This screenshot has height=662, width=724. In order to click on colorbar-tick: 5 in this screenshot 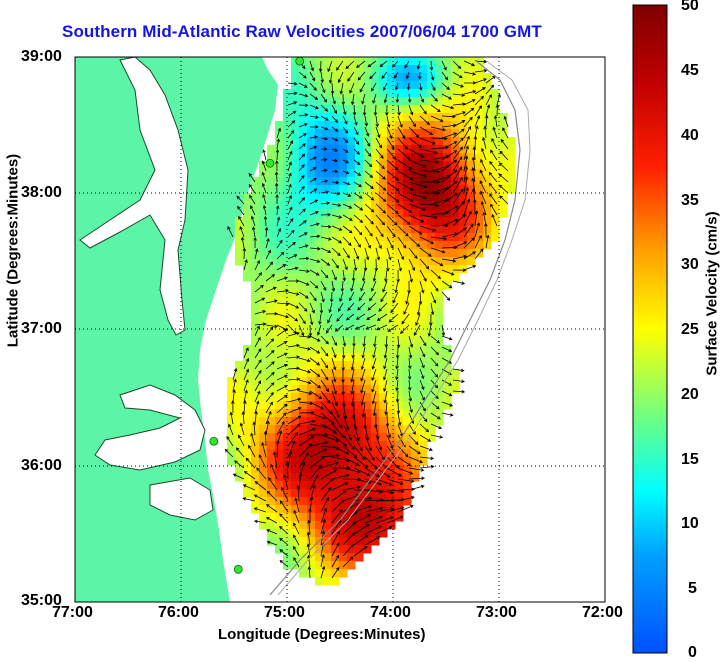, I will do `click(692, 588)`.